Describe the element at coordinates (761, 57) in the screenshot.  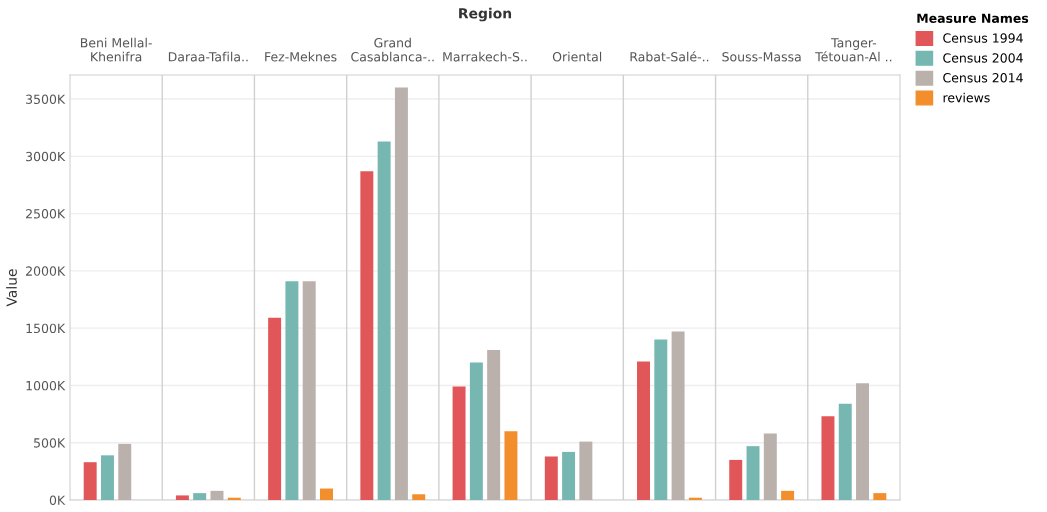
I see `x-tick-label: Souss-Massa` at that location.